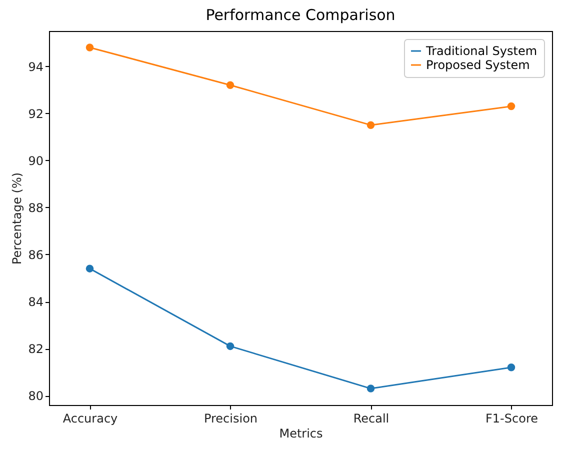 The height and width of the screenshot is (467, 587). Describe the element at coordinates (36, 207) in the screenshot. I see `y-tick-label: 88` at that location.